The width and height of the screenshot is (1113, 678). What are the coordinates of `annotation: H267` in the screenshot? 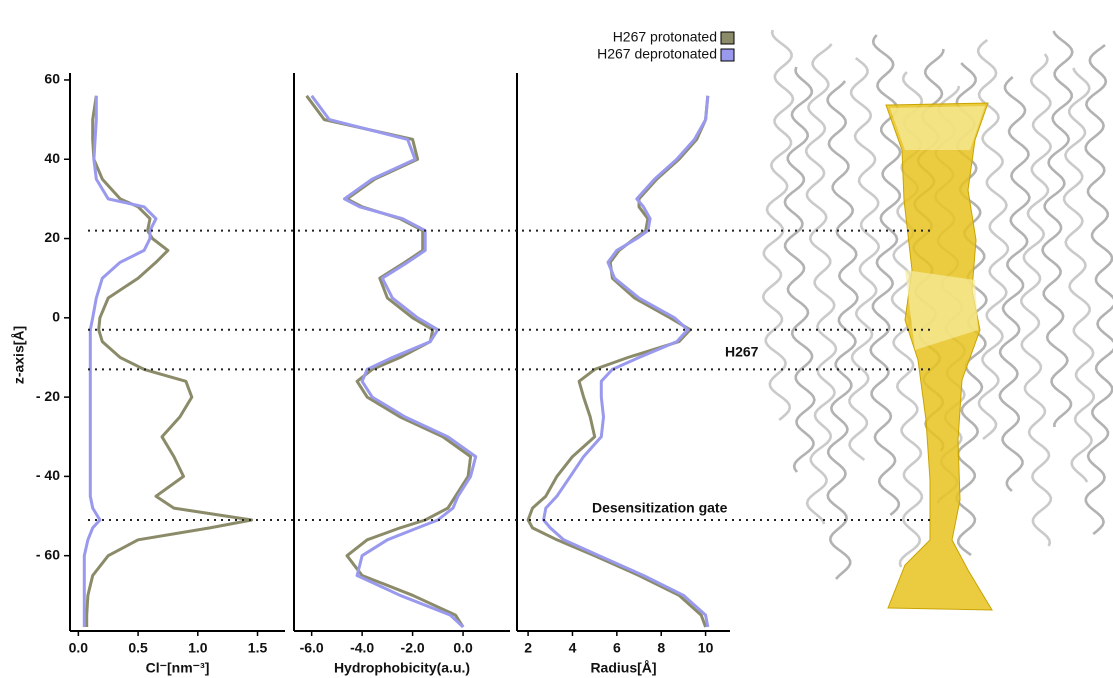 It's located at (742, 352).